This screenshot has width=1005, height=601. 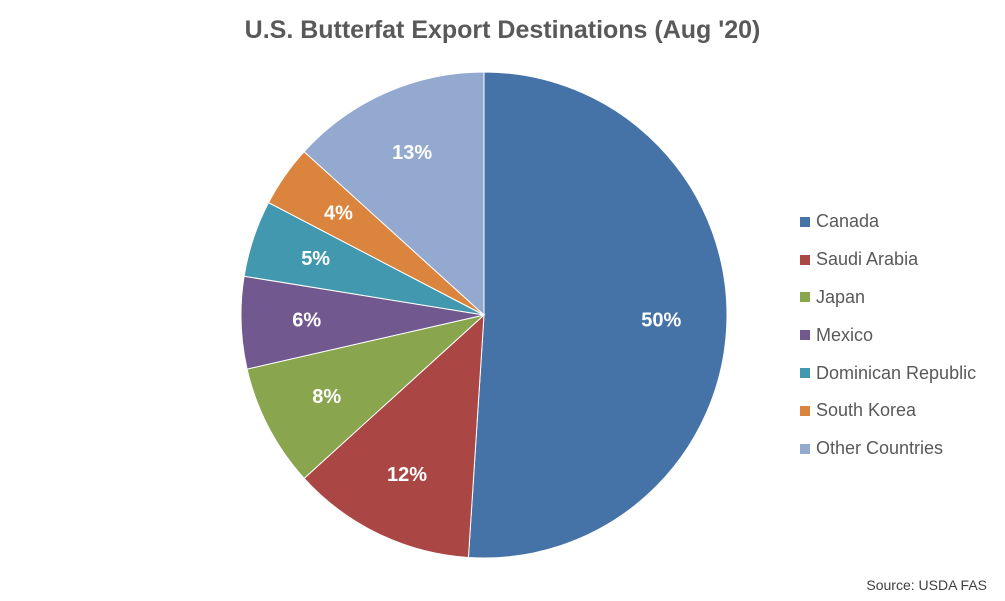 What do you see at coordinates (306, 321) in the screenshot?
I see `data-label-mexico: 6%` at bounding box center [306, 321].